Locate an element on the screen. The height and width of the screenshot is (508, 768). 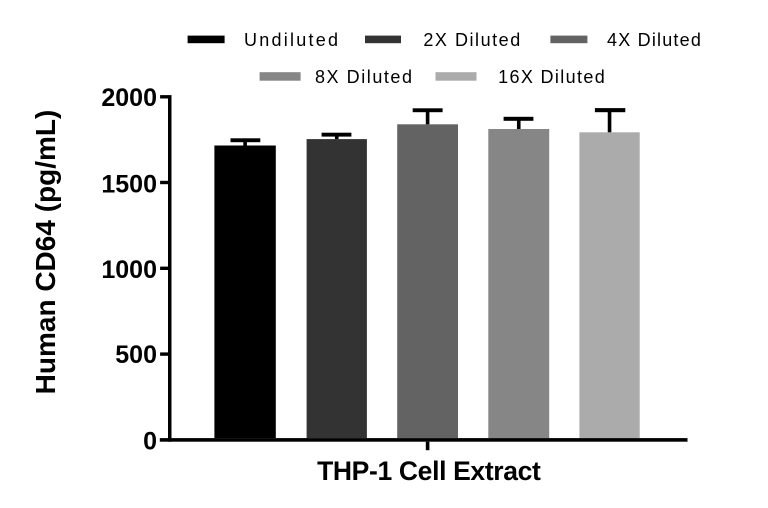
svg-text: 8X Diluted is located at coordinates (364, 77).